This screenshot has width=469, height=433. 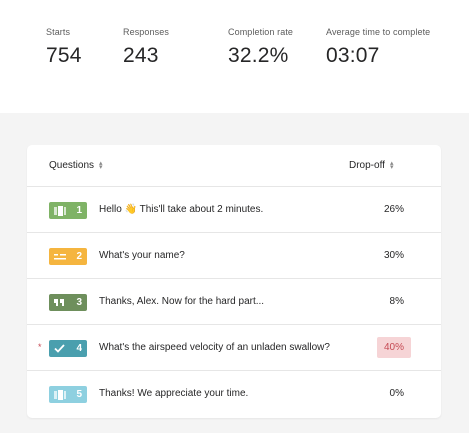 I want to click on dropoff-value: 30%, so click(x=393, y=255).